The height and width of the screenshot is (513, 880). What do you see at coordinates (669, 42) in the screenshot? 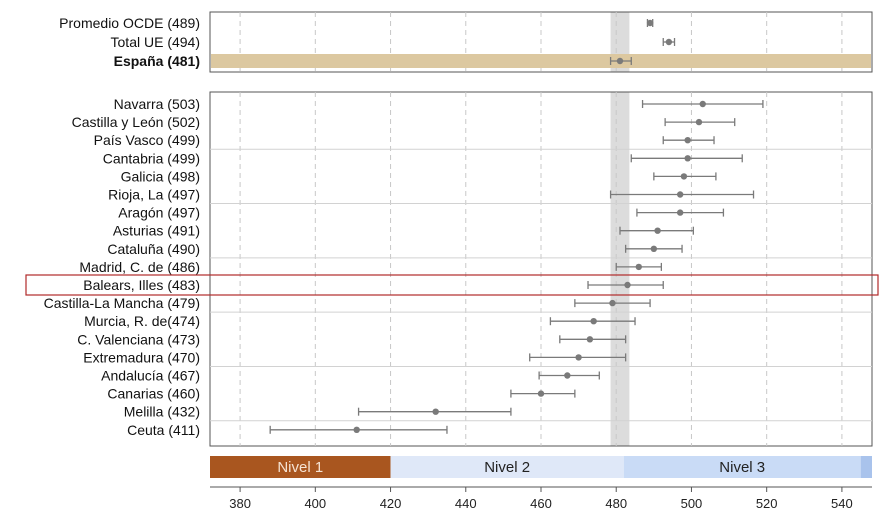
I see `point-s1` at bounding box center [669, 42].